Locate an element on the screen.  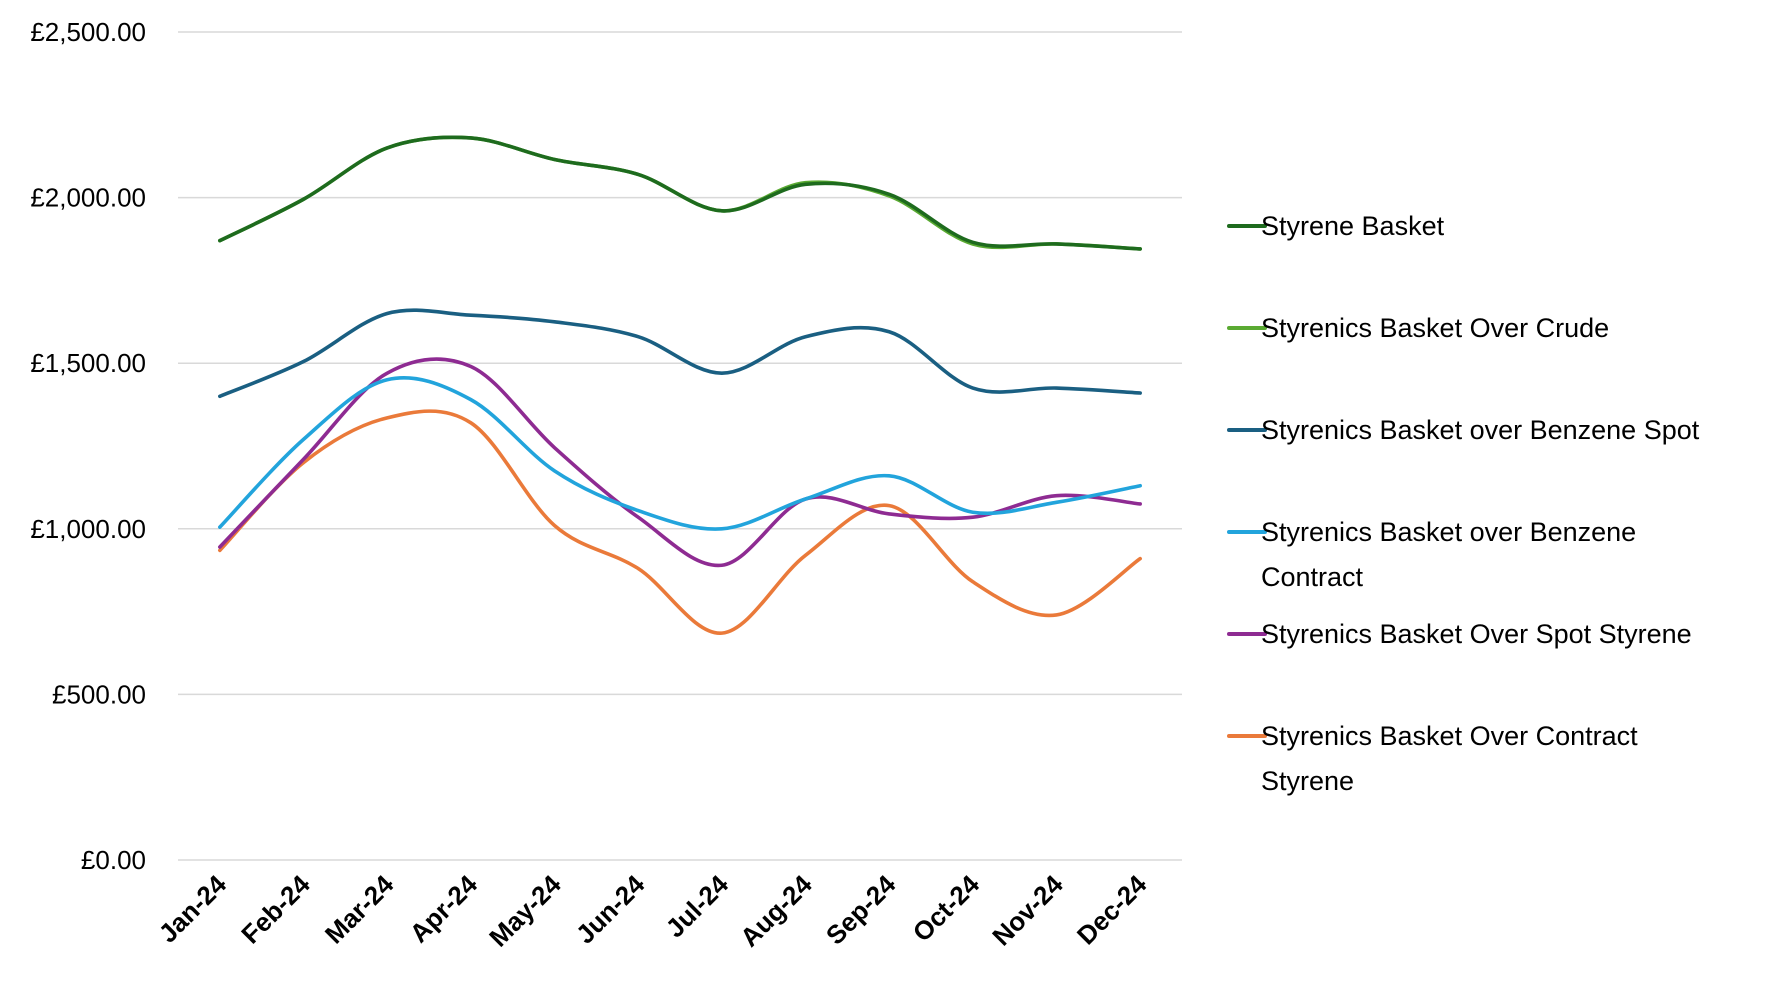
x-tick-label: Feb-24 is located at coordinates (275, 909).